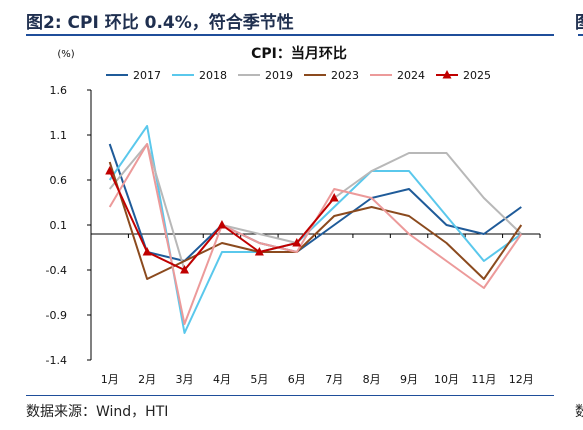 The width and height of the screenshot is (583, 430). What do you see at coordinates (290, 395) in the screenshot?
I see `source-rule` at bounding box center [290, 395].